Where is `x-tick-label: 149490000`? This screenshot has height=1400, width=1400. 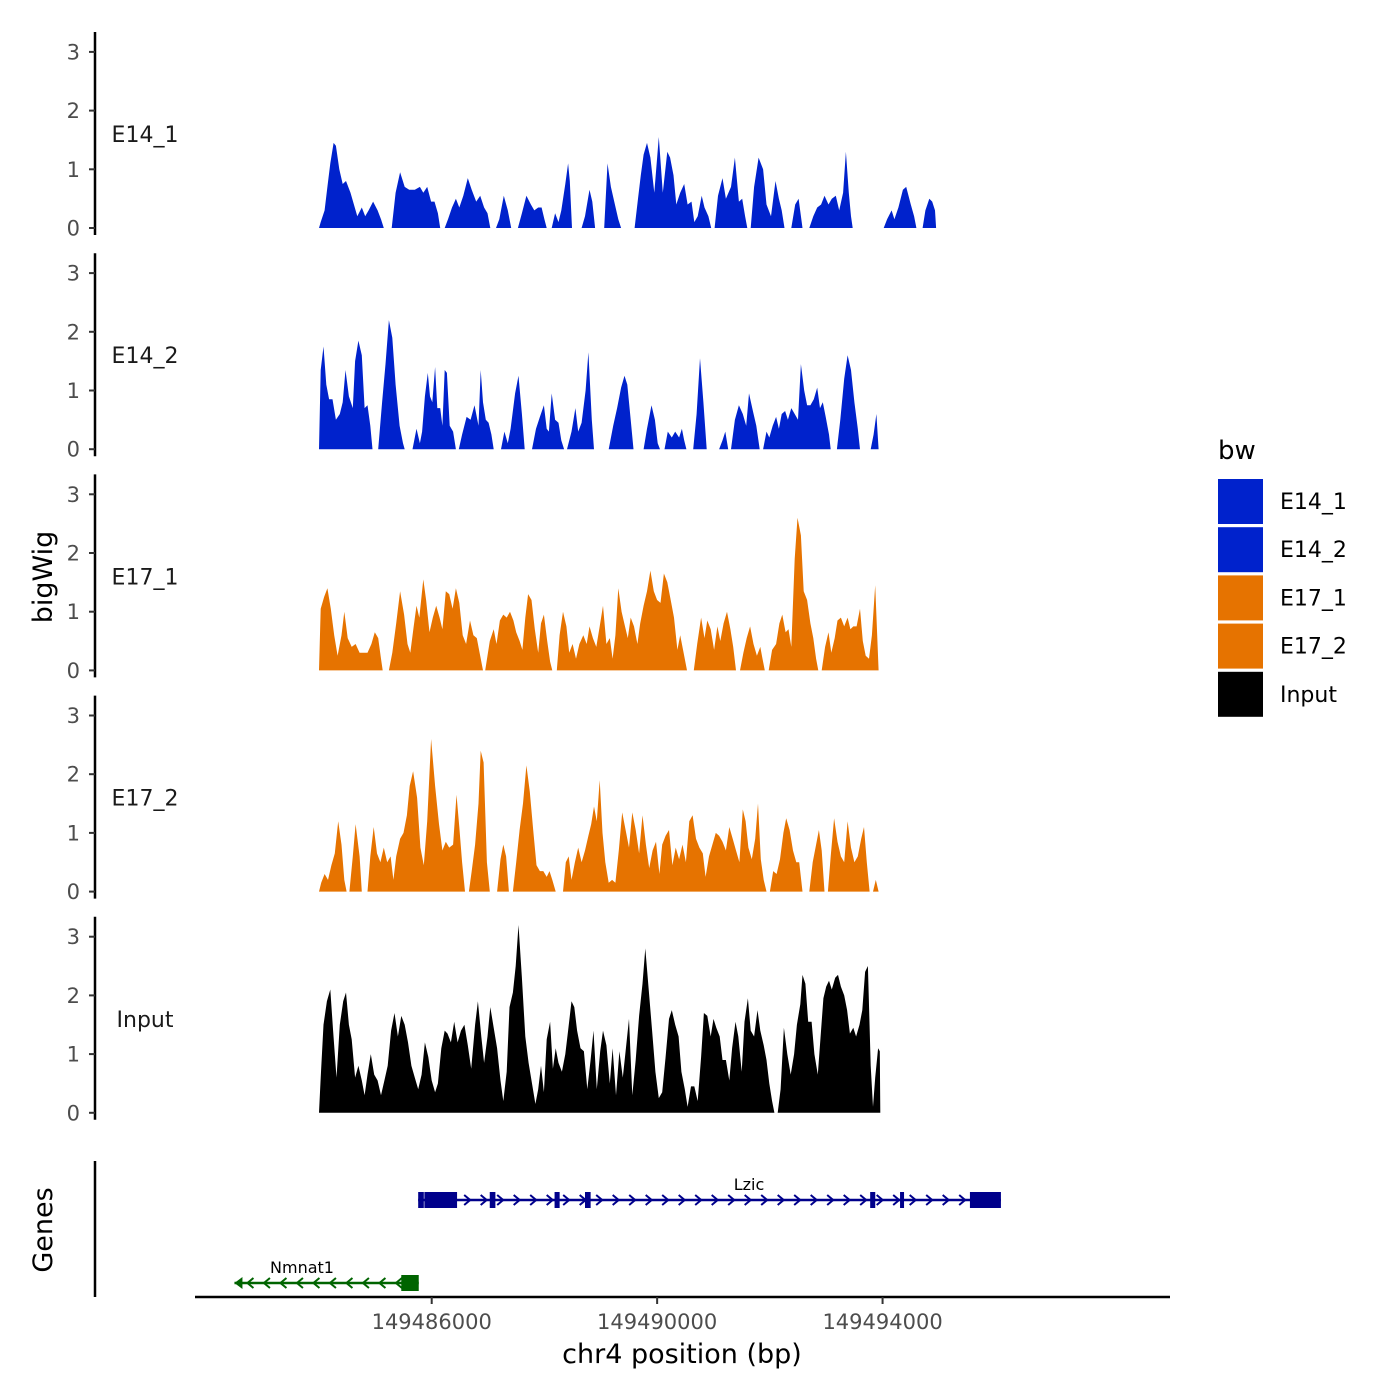 x-tick-label: 149490000 is located at coordinates (657, 1322).